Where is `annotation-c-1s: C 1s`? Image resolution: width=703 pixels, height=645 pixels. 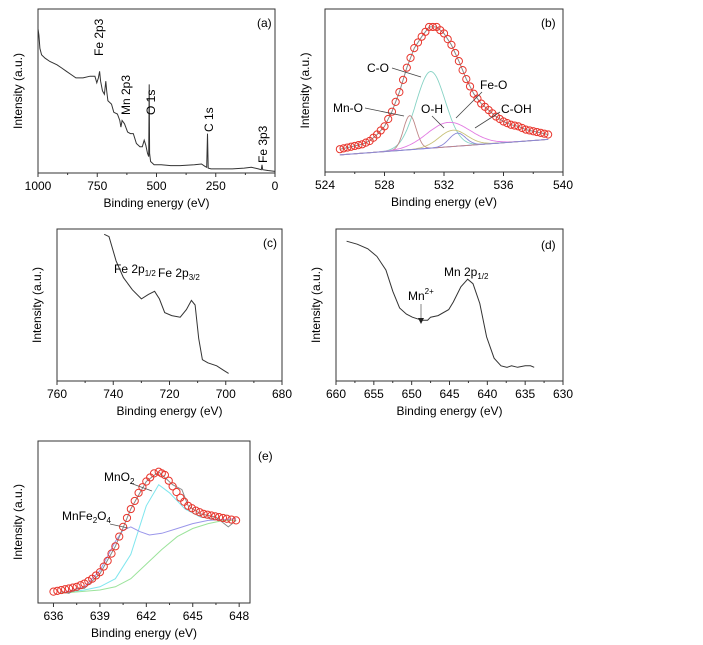 annotation-c-1s: C 1s is located at coordinates (209, 119).